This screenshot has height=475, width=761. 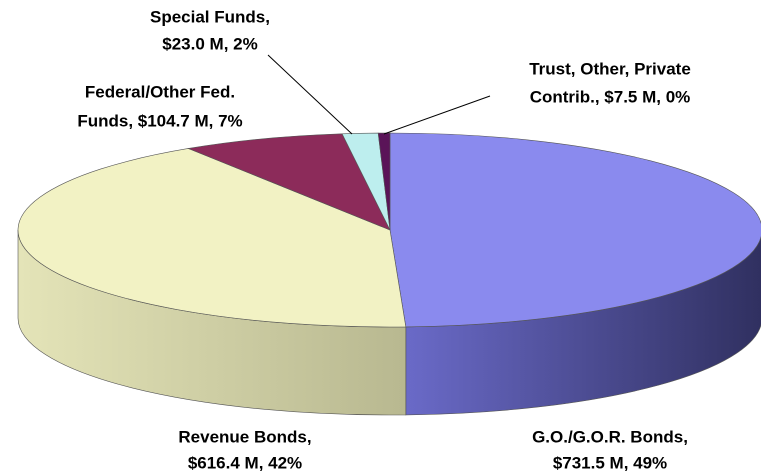 What do you see at coordinates (159, 120) in the screenshot?
I see `data-label: Funds, $104.7 M, 7%` at bounding box center [159, 120].